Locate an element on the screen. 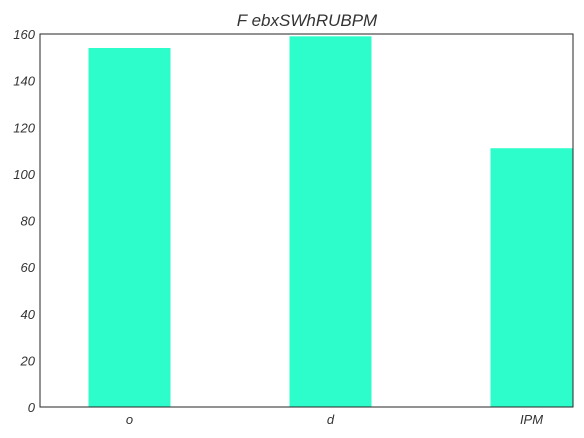 Image resolution: width=584 pixels, height=438 pixels. x-axis: o d IPM is located at coordinates (334, 419).